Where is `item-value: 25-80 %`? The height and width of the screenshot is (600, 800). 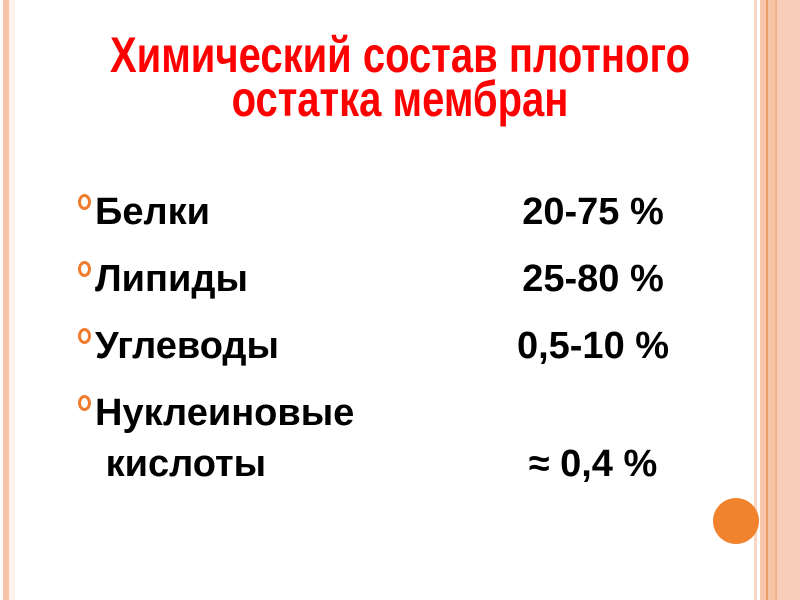
item-value: 25-80 % is located at coordinates (593, 279).